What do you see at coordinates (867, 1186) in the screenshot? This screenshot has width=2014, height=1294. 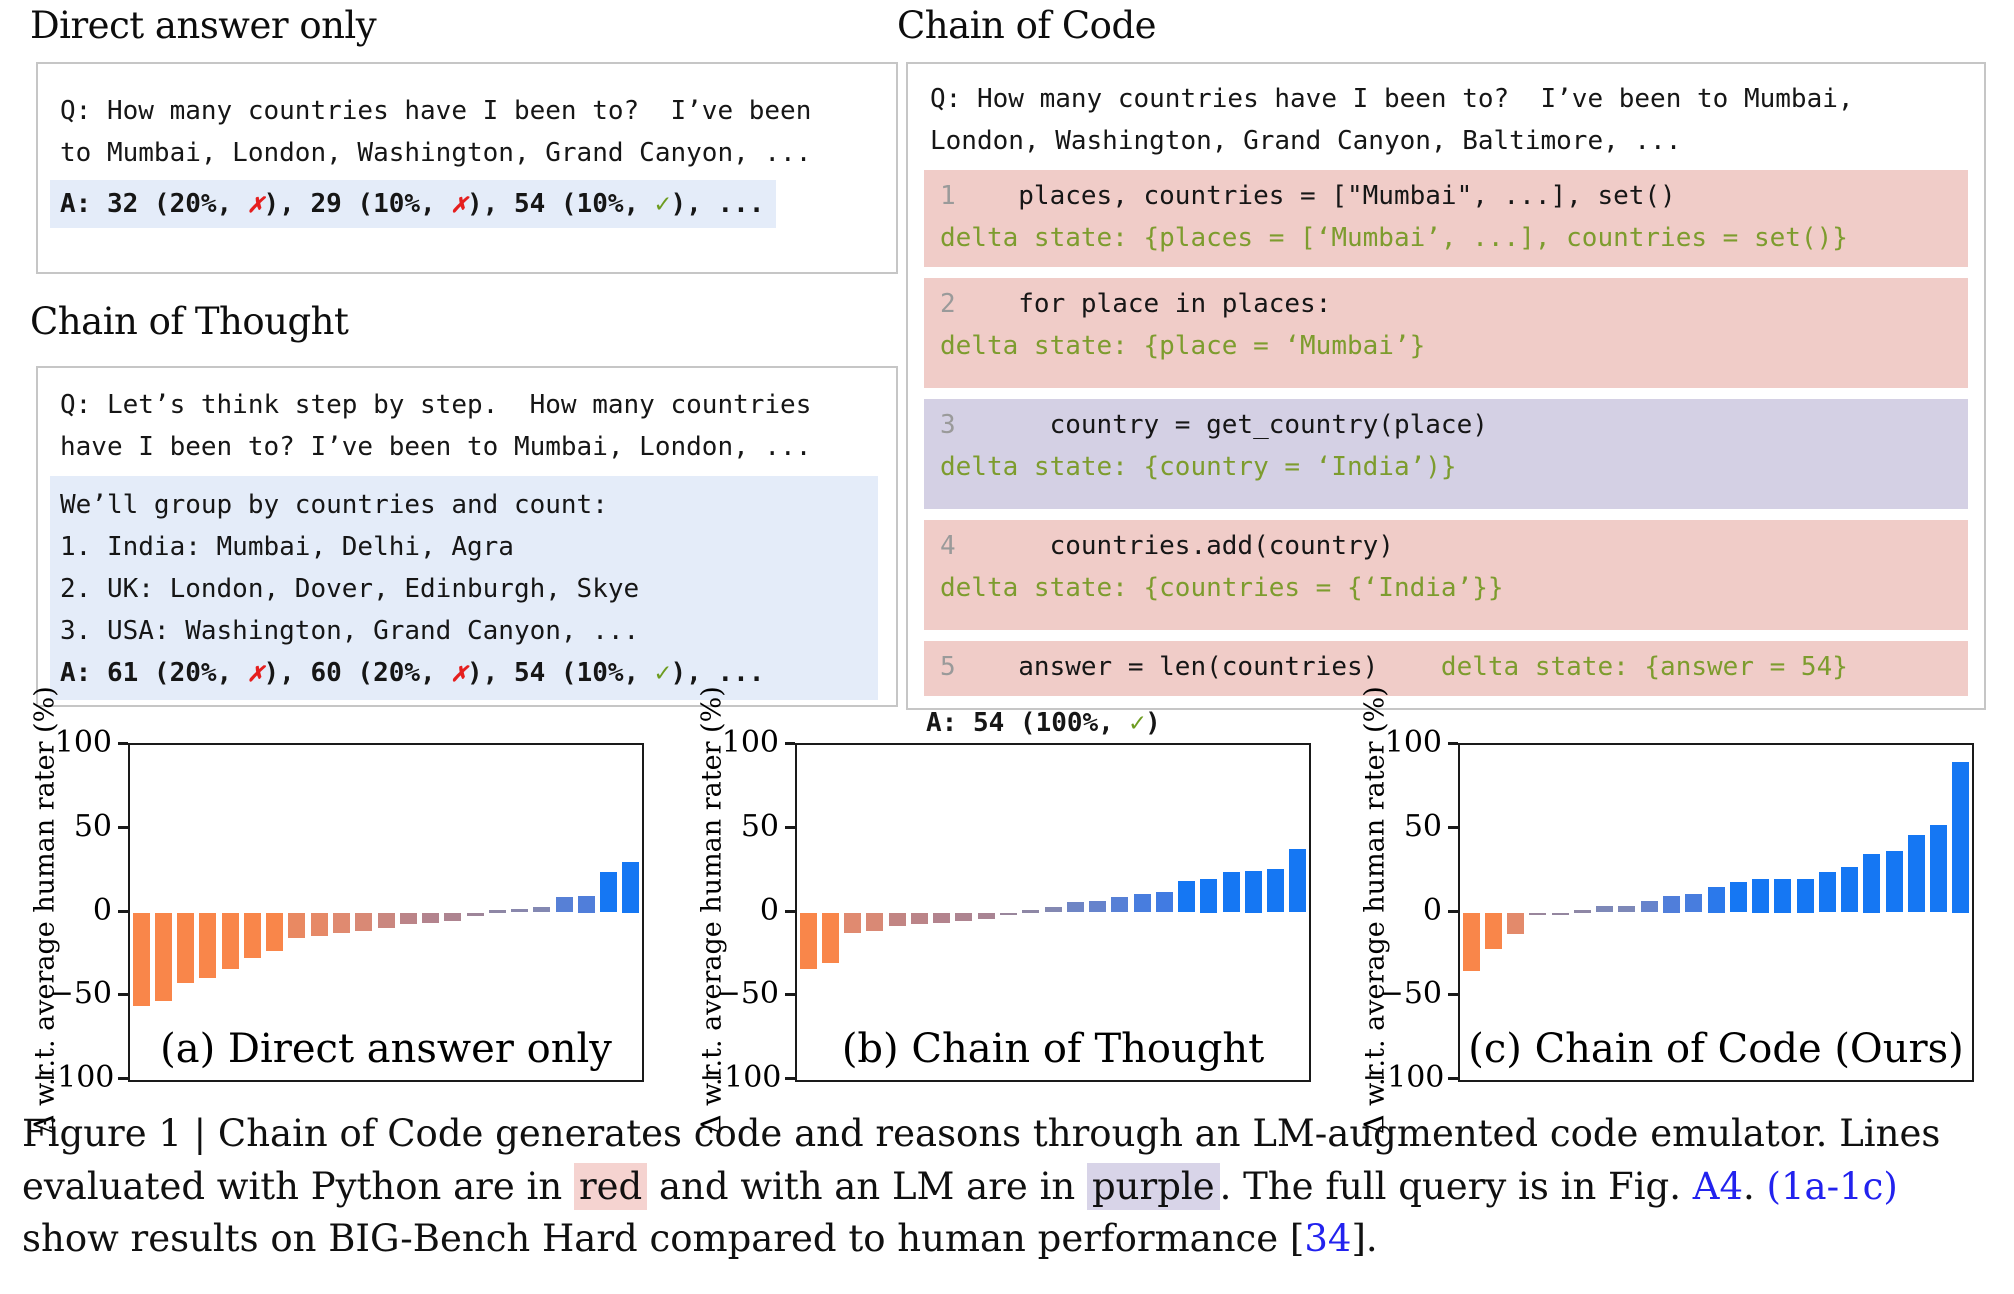 I see `text-segment: and with an LM are in` at bounding box center [867, 1186].